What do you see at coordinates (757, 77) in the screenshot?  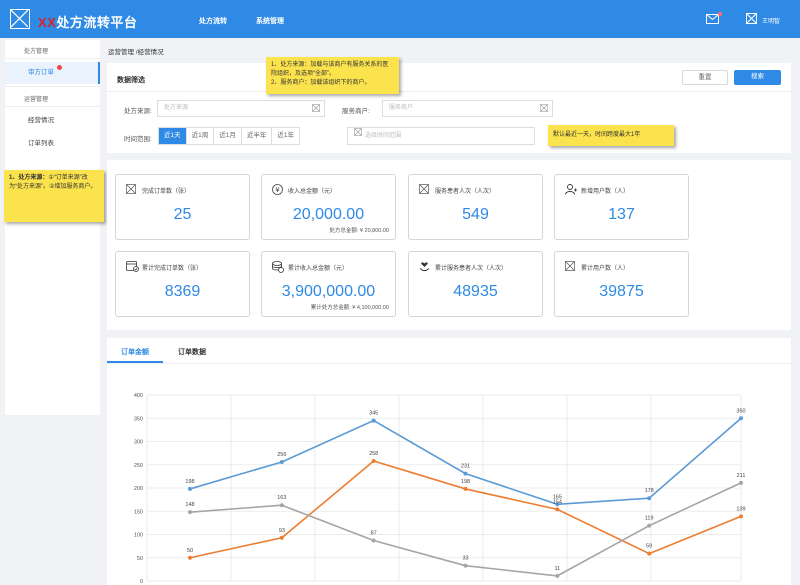 I see `search-button: 搜索` at bounding box center [757, 77].